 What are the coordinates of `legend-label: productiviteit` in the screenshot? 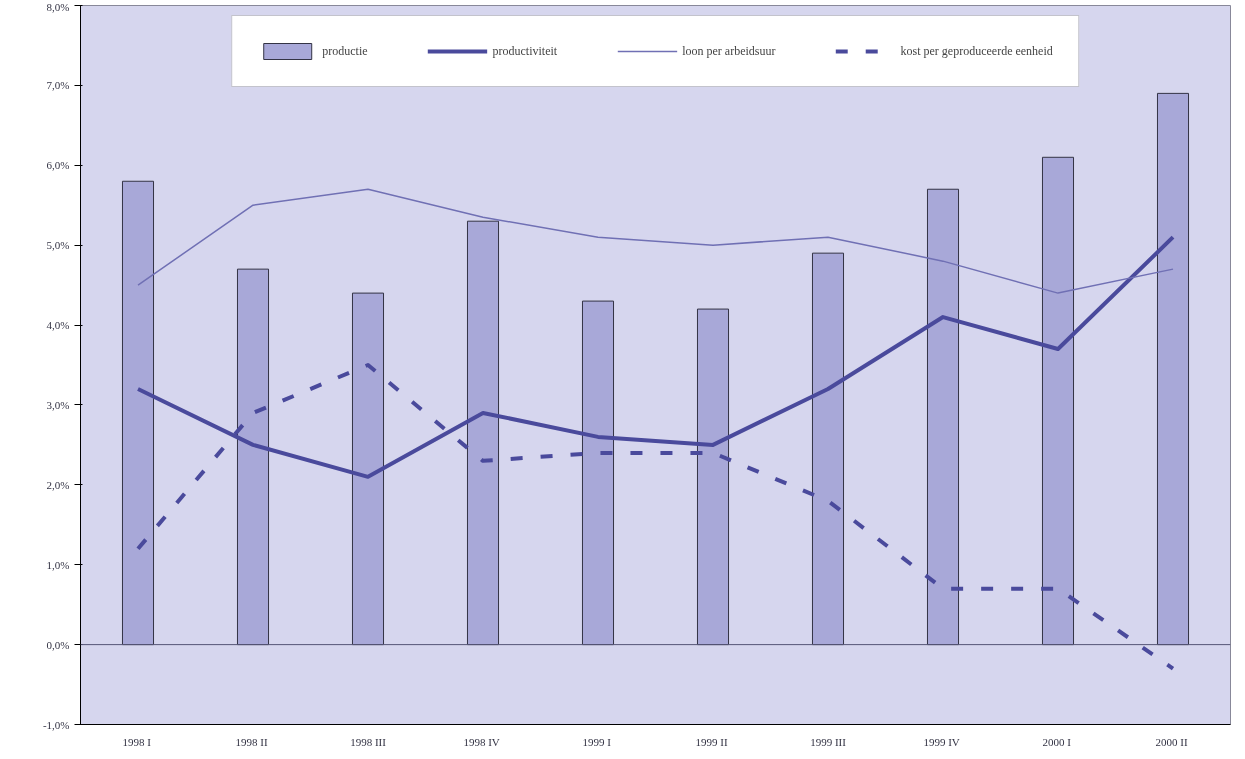 It's located at (525, 51).